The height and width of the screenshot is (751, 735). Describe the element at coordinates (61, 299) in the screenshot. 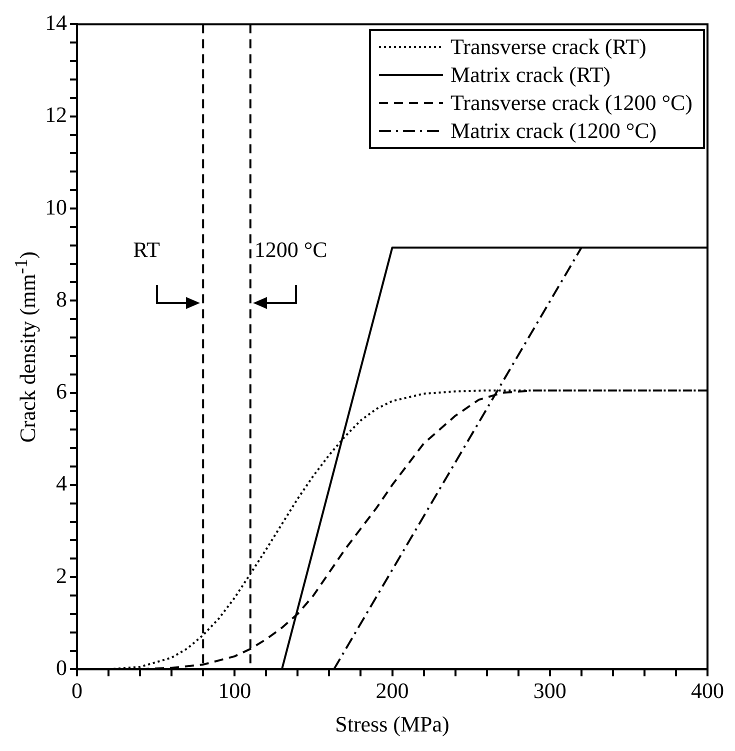

I see `y-tick-label: 8` at that location.